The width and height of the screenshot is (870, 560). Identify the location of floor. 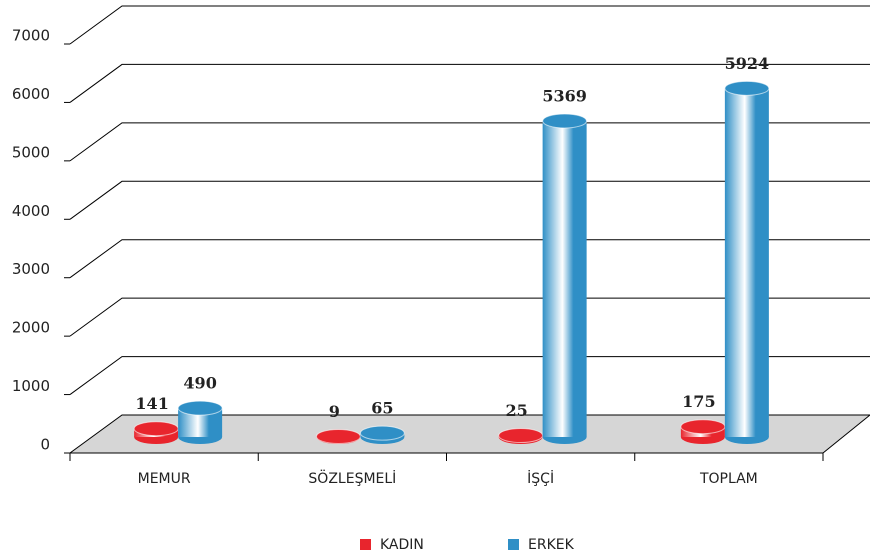
(469, 434).